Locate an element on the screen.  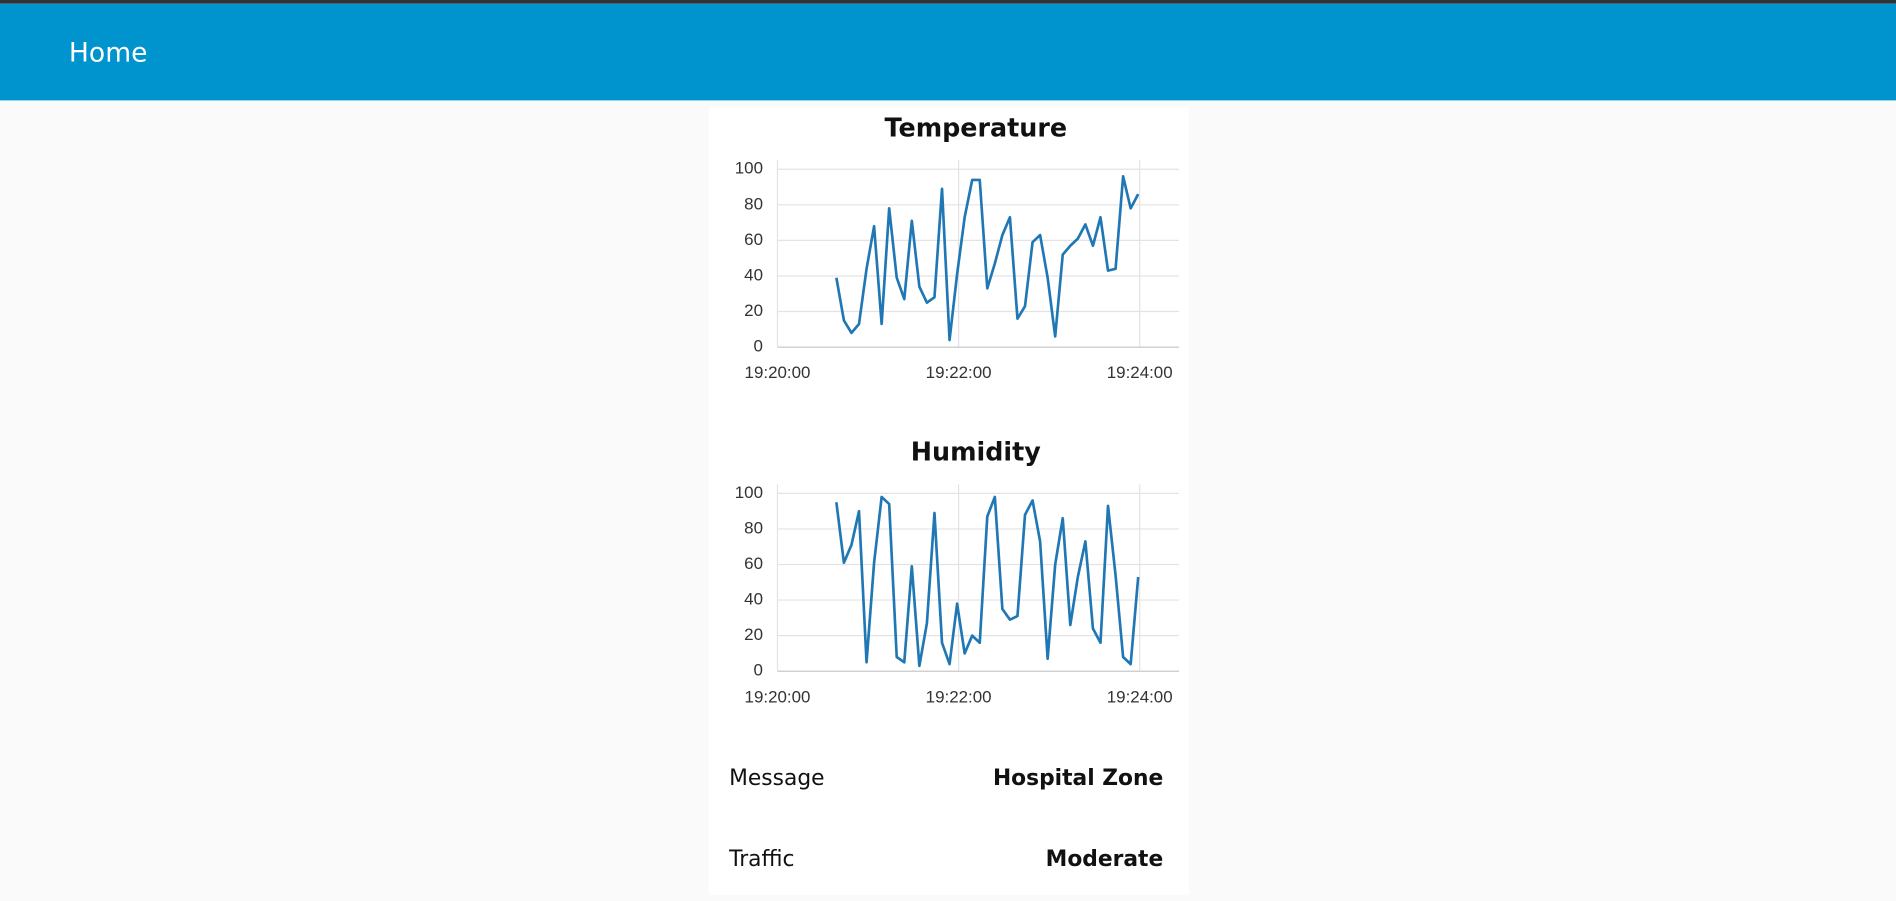
traffic-row: Traffic Moderate is located at coordinates (946, 865).